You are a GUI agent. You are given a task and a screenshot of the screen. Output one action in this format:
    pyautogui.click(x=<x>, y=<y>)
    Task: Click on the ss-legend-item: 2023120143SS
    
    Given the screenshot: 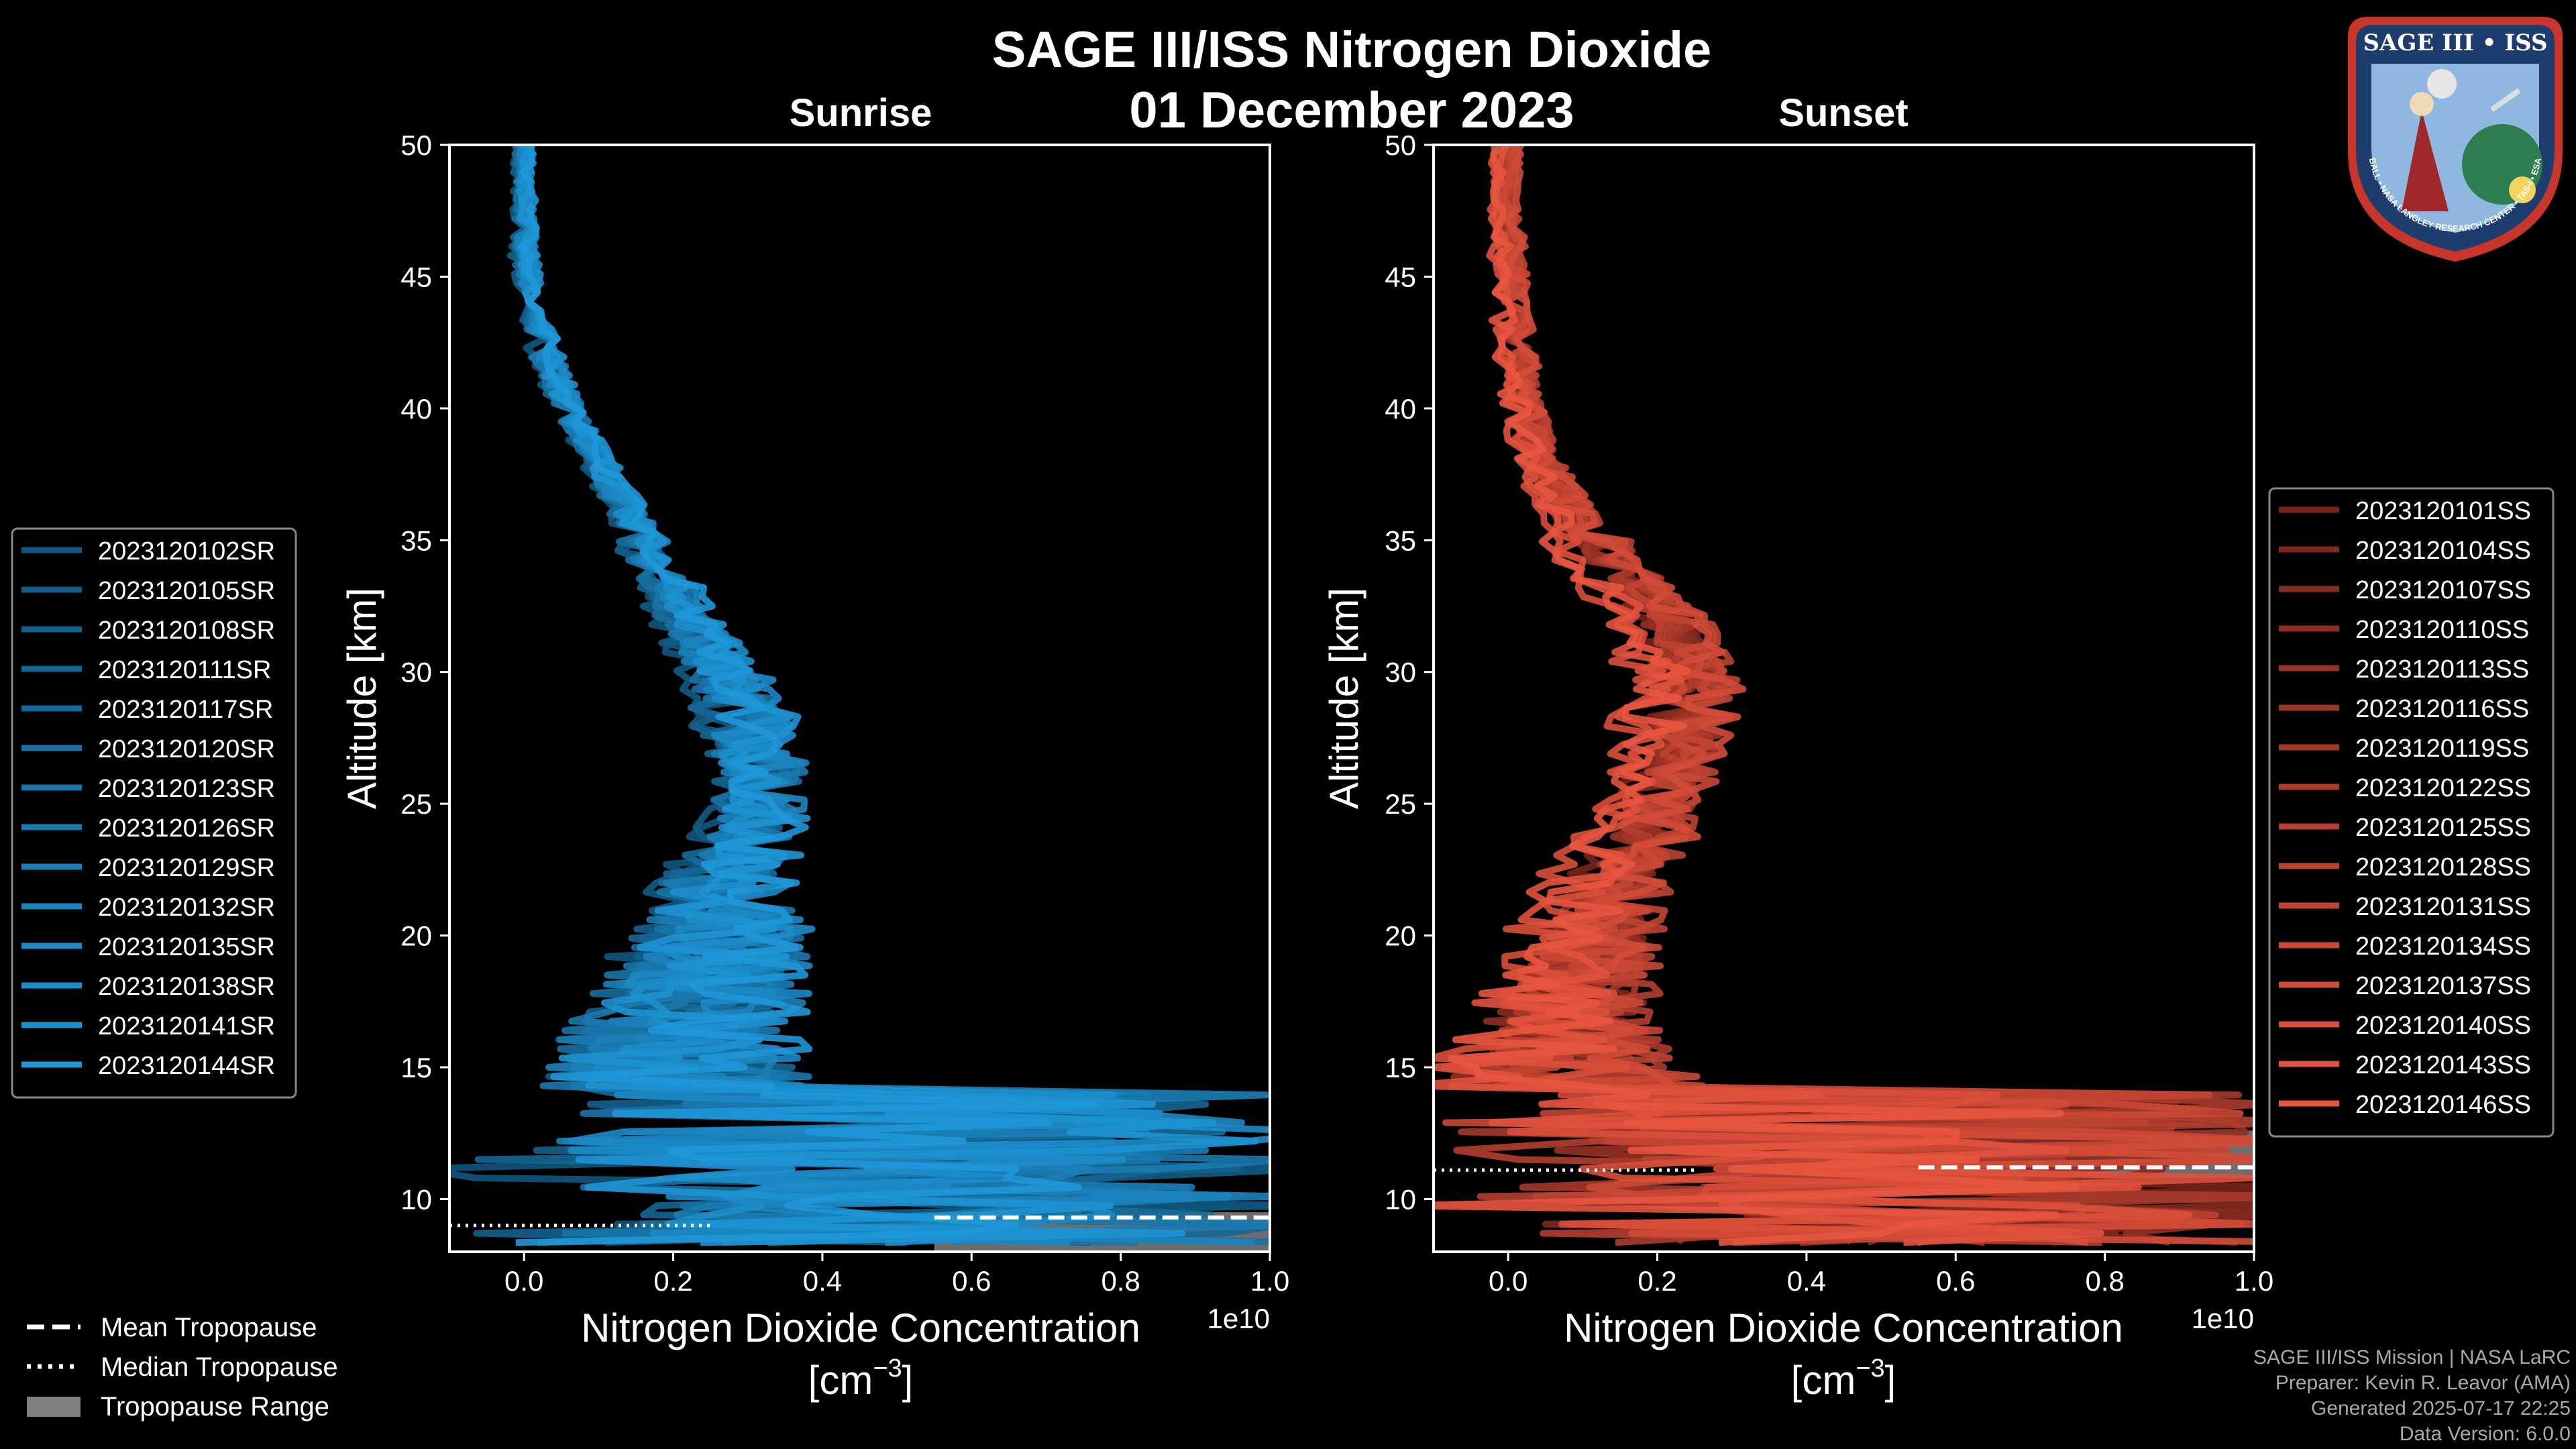 What is the action you would take?
    pyautogui.click(x=2443, y=1065)
    